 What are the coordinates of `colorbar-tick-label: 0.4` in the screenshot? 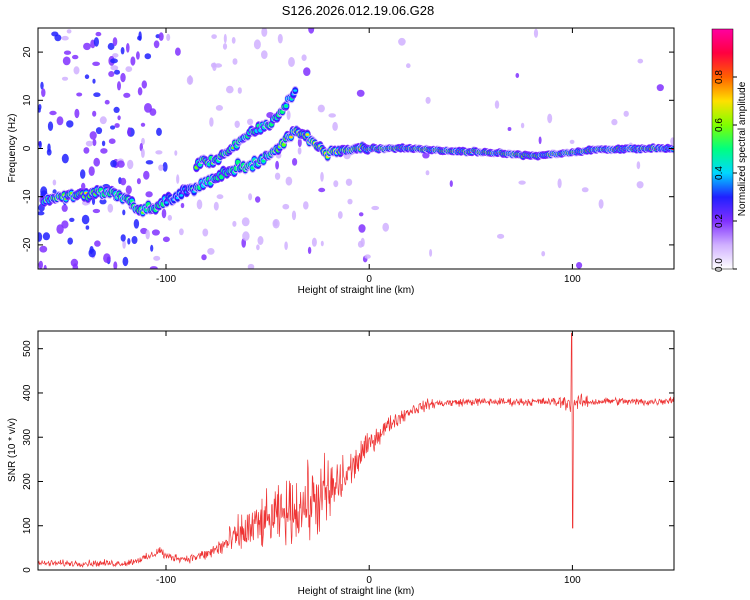 It's located at (719, 173).